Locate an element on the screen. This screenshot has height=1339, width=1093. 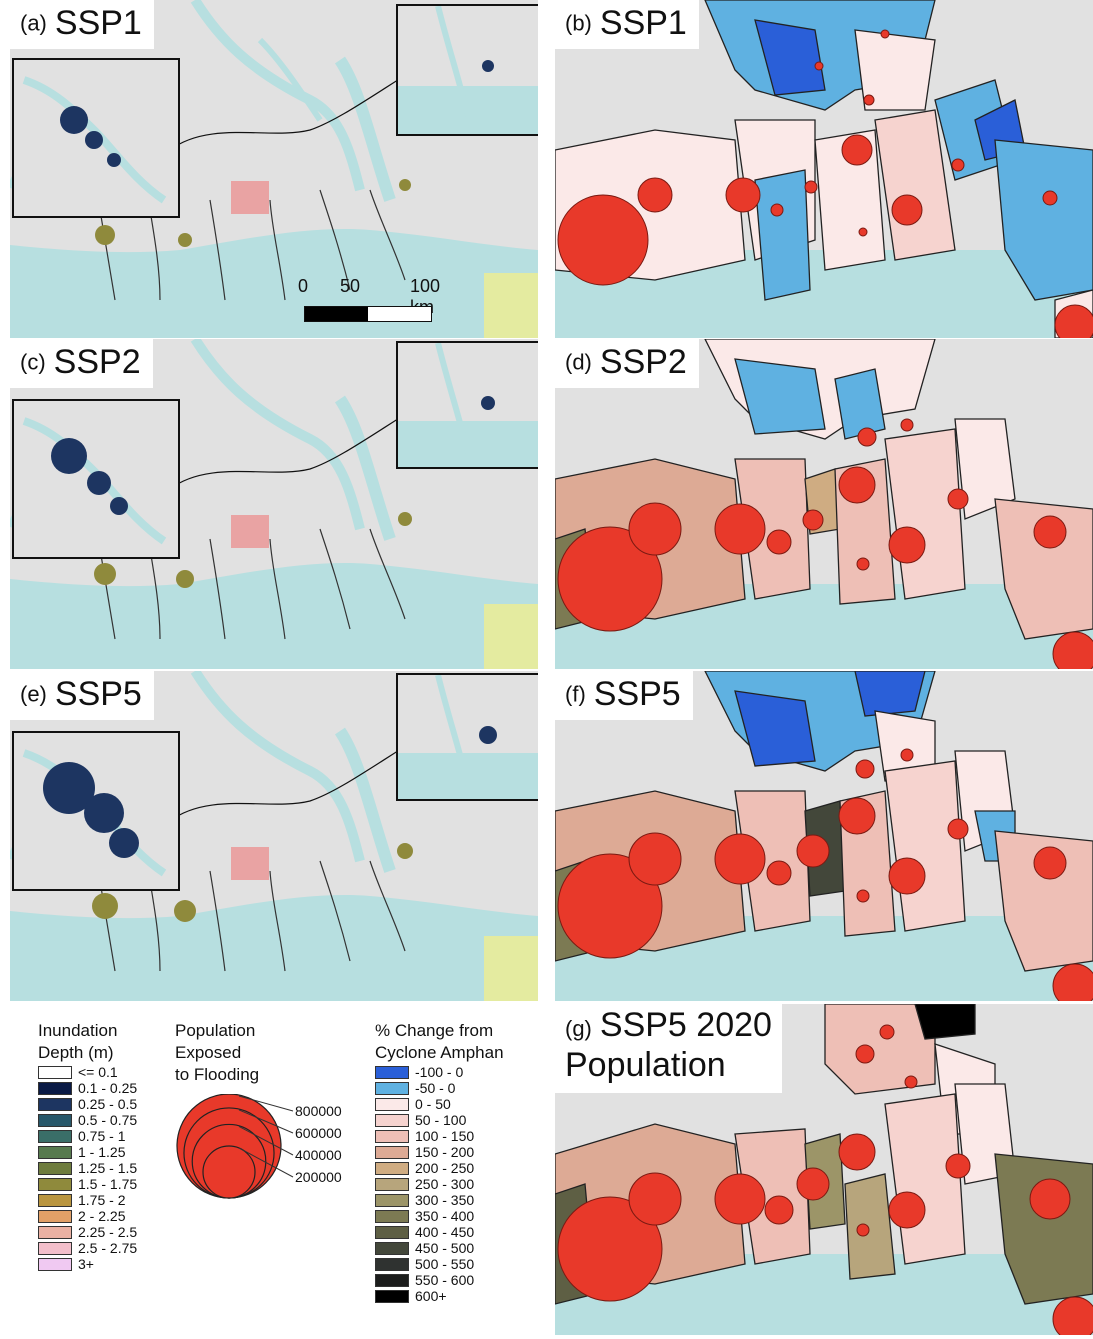
legend-label: 450 - 500 is located at coordinates (445, 1248).